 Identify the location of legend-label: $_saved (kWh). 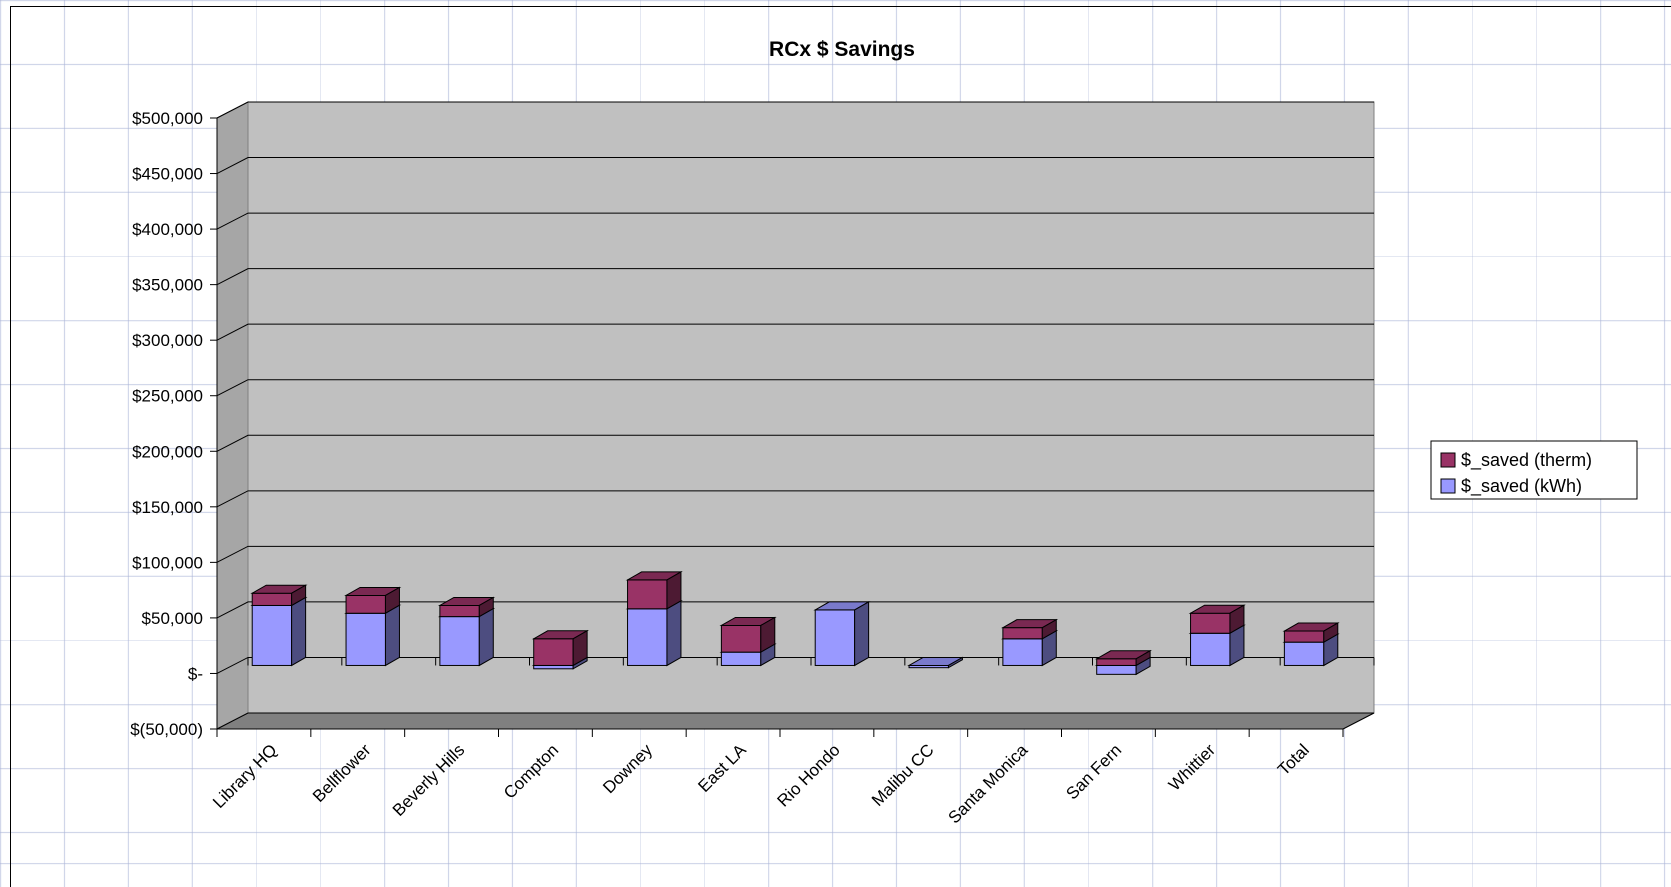
(1521, 486).